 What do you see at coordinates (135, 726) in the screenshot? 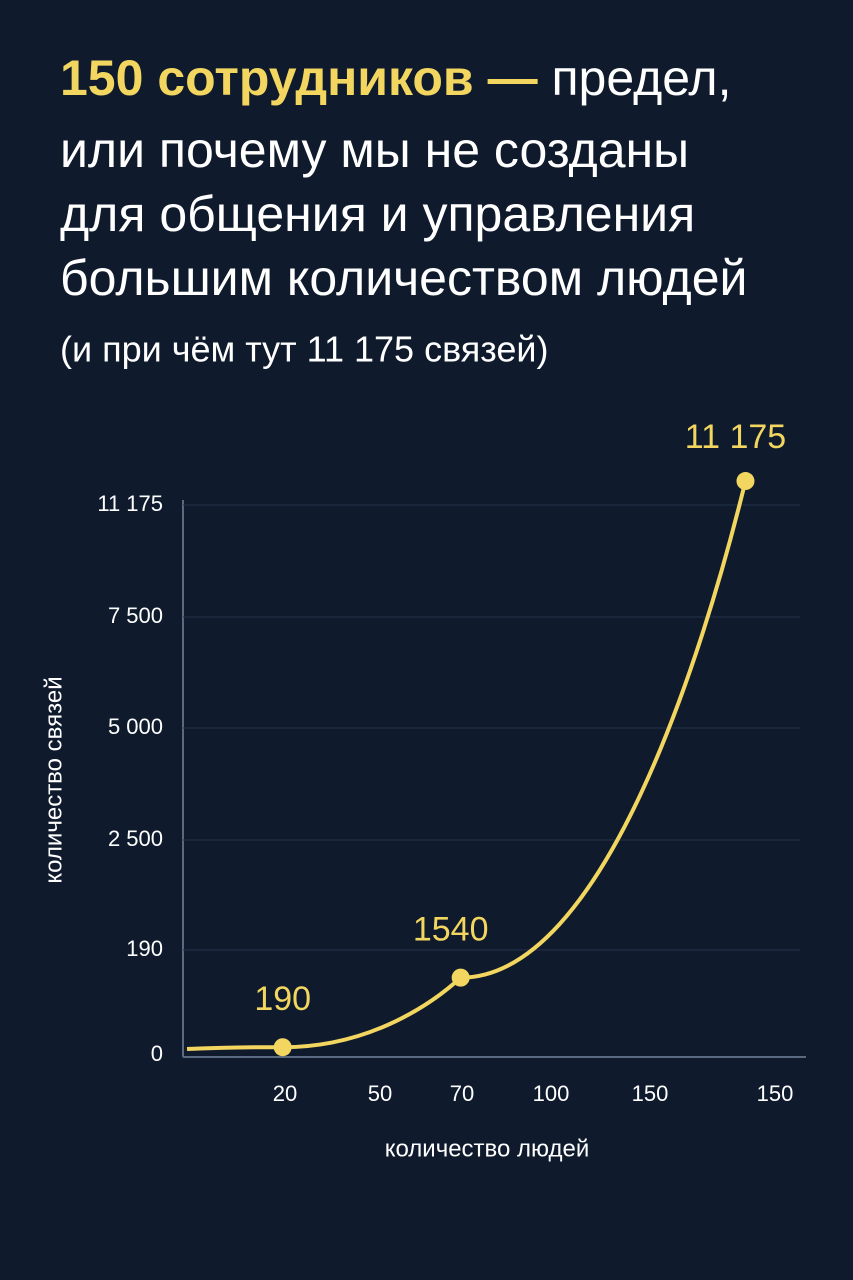
I see `y-tick-label: 5 000` at bounding box center [135, 726].